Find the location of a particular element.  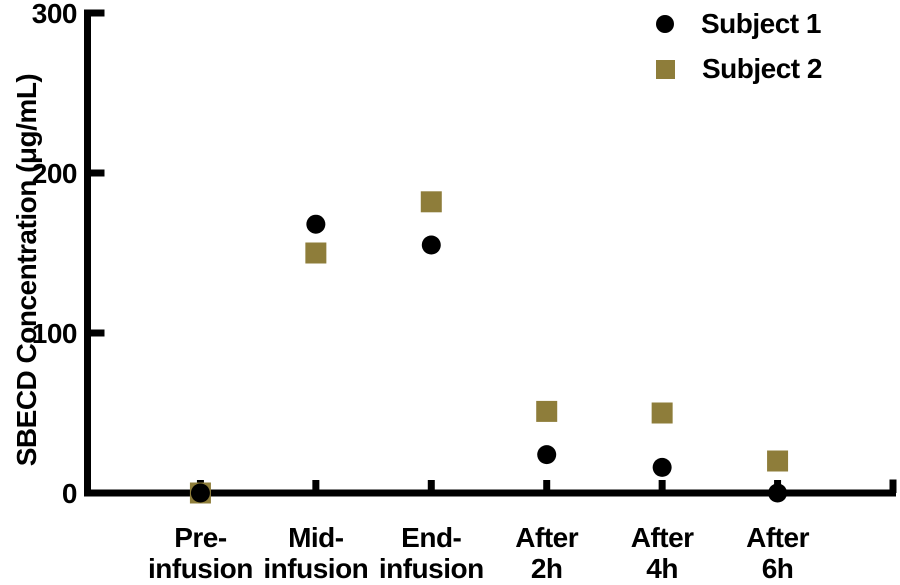

y-tick-label: 200 is located at coordinates (54, 173).